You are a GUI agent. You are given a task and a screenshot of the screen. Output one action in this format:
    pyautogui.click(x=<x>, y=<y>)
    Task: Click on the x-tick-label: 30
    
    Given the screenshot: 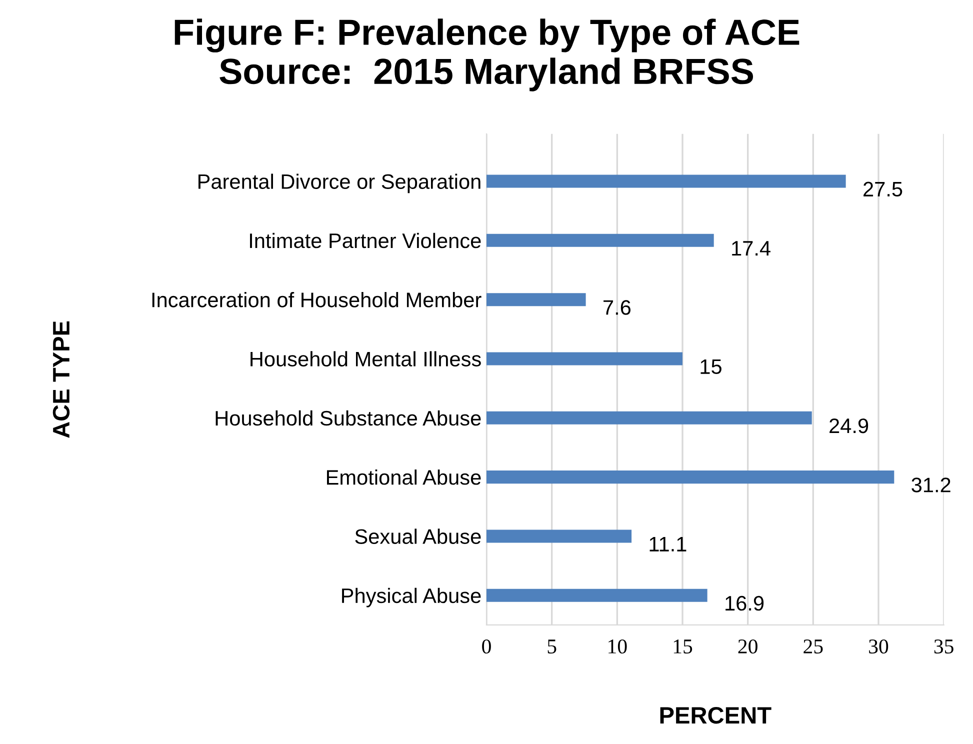 What is the action you would take?
    pyautogui.click(x=878, y=646)
    